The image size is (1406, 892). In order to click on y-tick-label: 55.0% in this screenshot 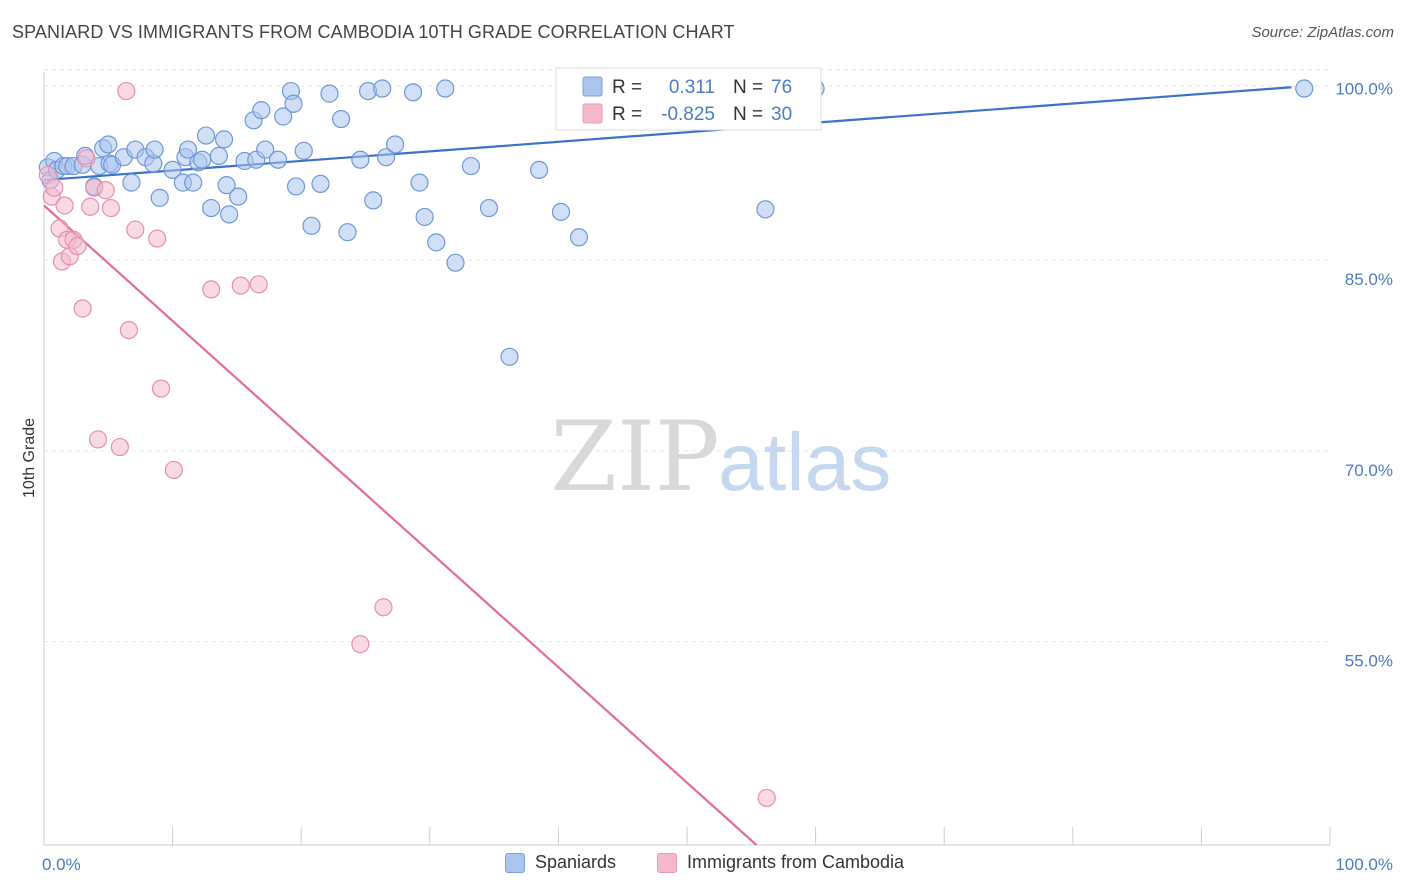, I will do `click(1369, 661)`.